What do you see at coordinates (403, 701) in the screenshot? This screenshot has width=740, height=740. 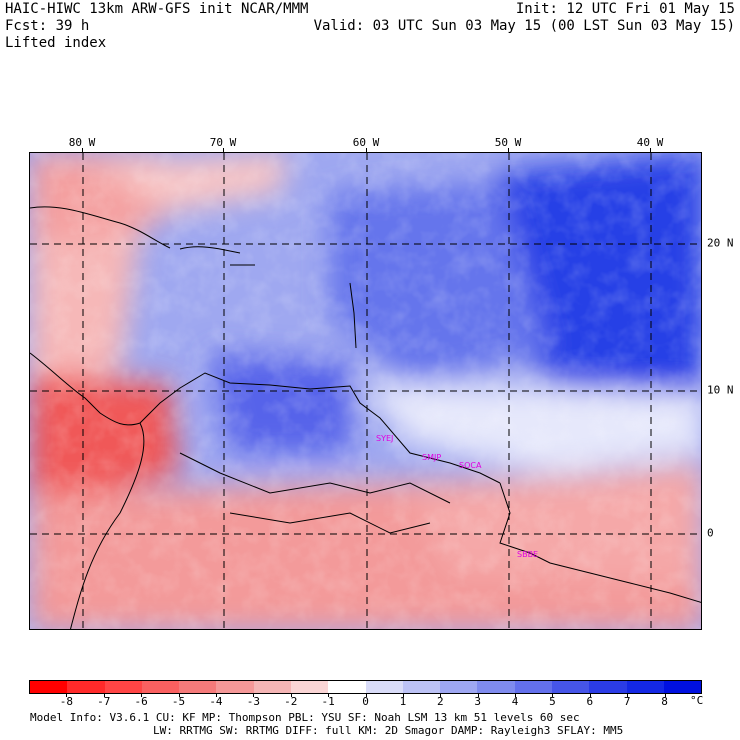 I see `colorbar-label: 1` at bounding box center [403, 701].